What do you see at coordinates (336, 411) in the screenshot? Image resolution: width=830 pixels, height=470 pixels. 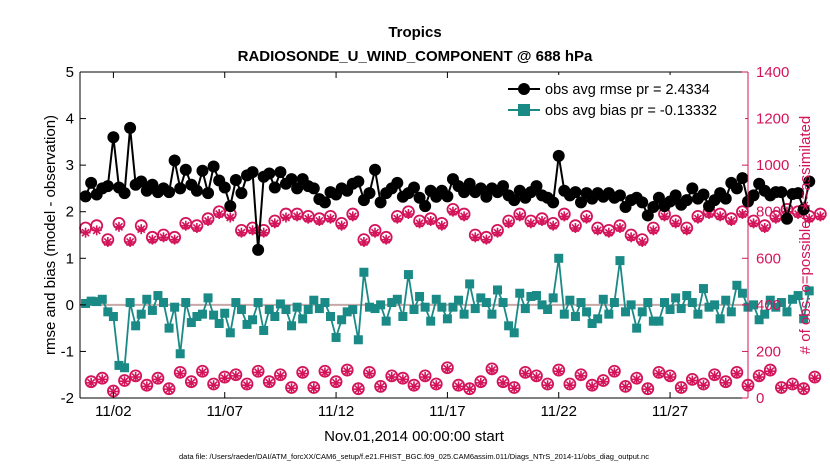 I see `x-tick-label: 11/12` at bounding box center [336, 411].